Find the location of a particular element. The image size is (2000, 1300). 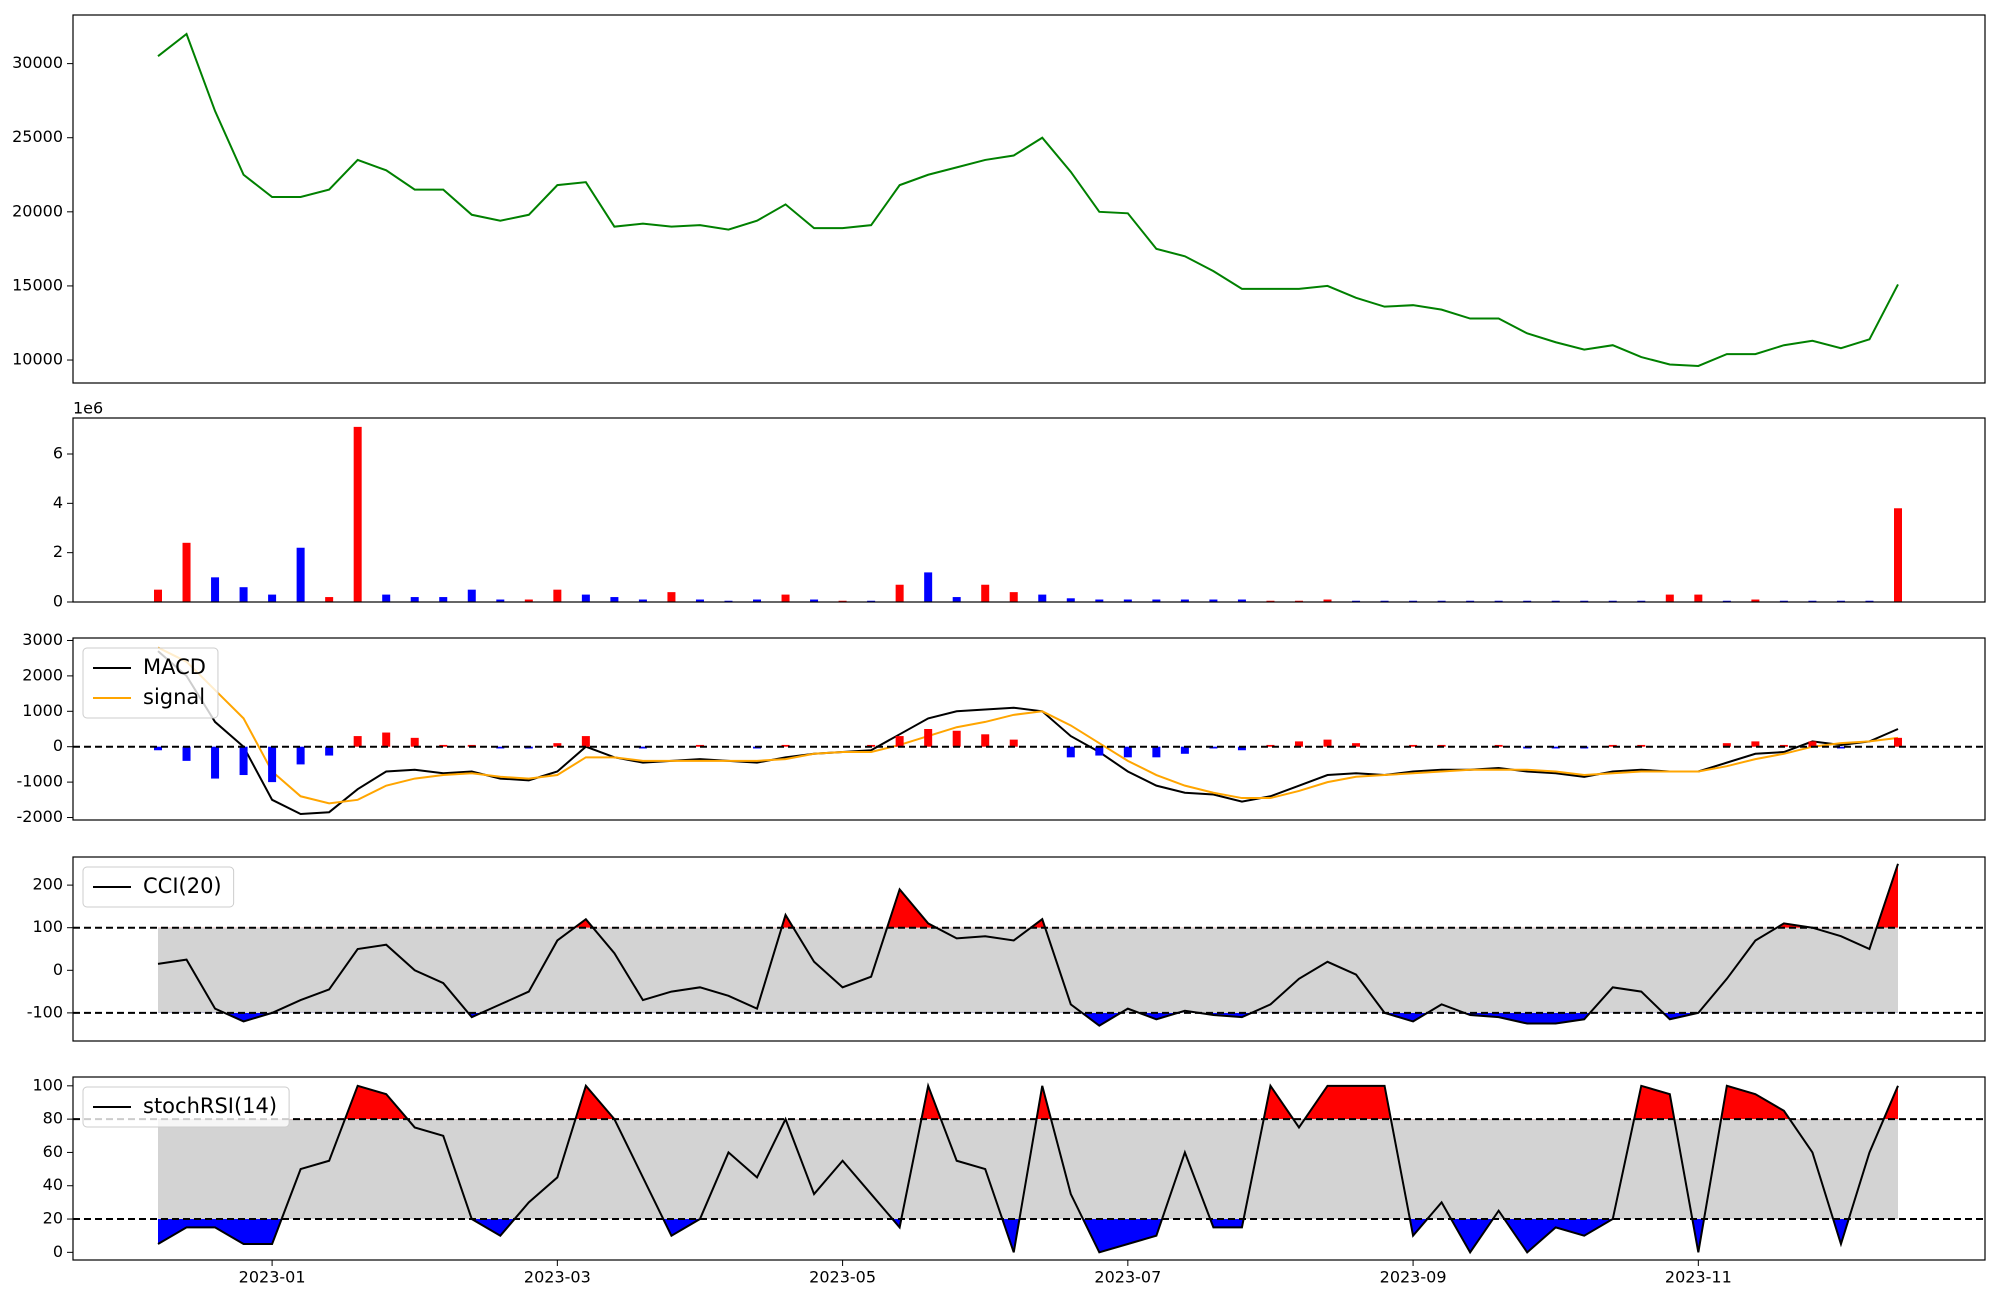

legend-label: signal is located at coordinates (174, 697).